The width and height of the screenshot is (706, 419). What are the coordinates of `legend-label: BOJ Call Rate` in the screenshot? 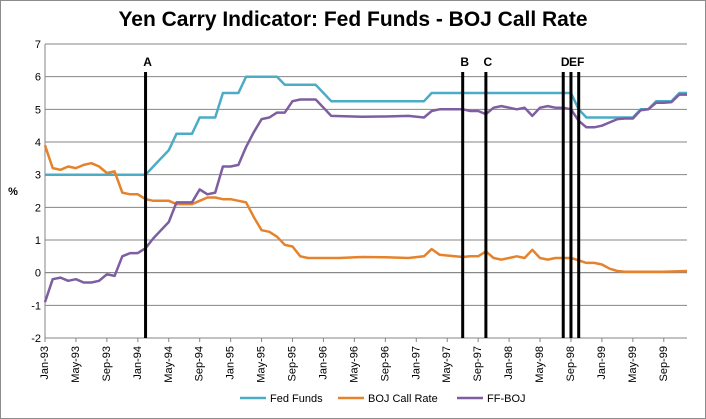 It's located at (403, 399).